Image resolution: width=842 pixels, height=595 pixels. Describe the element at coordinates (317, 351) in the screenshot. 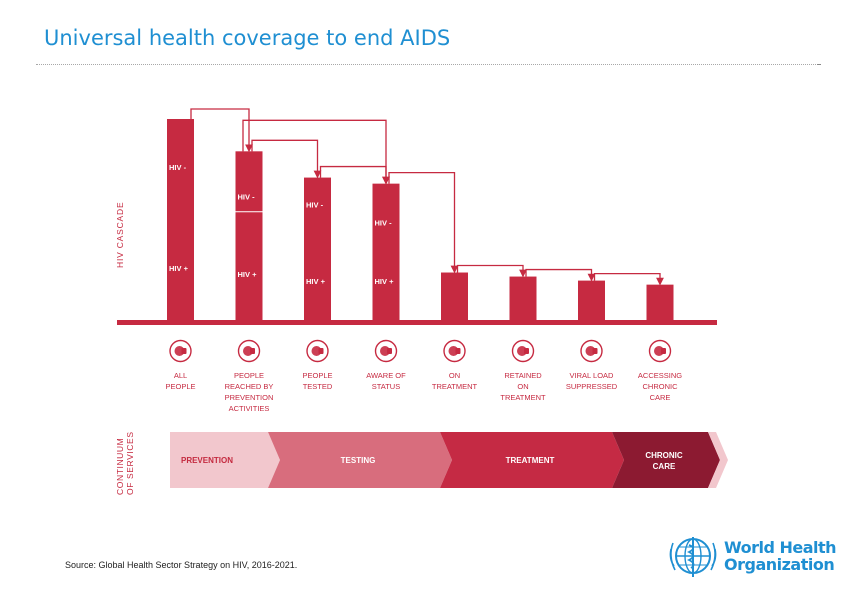

I see `test-tube-icon` at that location.